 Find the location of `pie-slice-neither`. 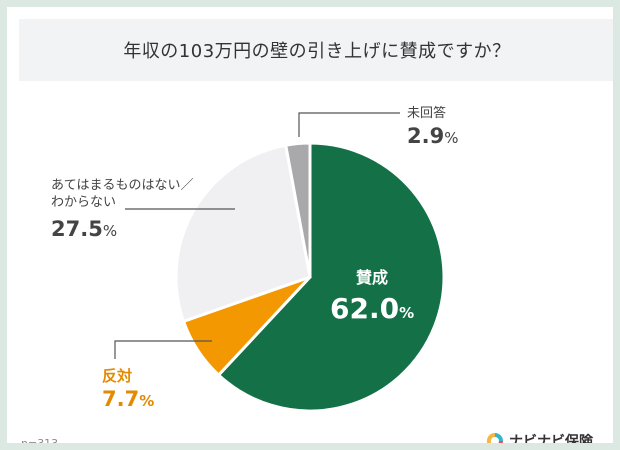

pie-slice-neither is located at coordinates (243, 233).